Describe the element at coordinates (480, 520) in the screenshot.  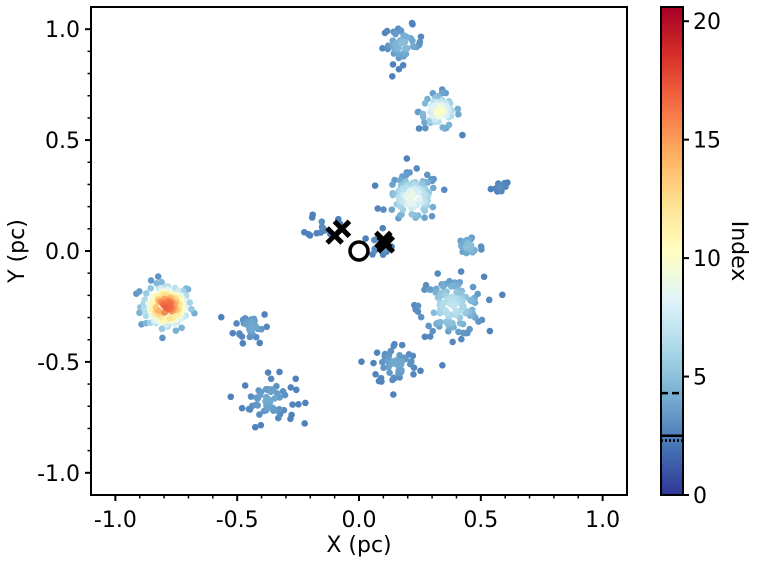
I see `x-tick-label: 0.5` at that location.